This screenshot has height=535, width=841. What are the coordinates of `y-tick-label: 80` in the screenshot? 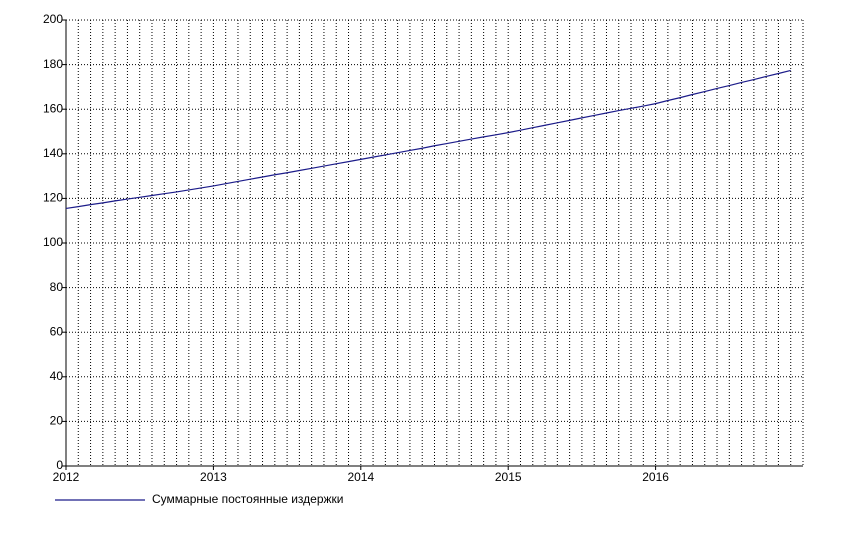 It's located at (57, 287).